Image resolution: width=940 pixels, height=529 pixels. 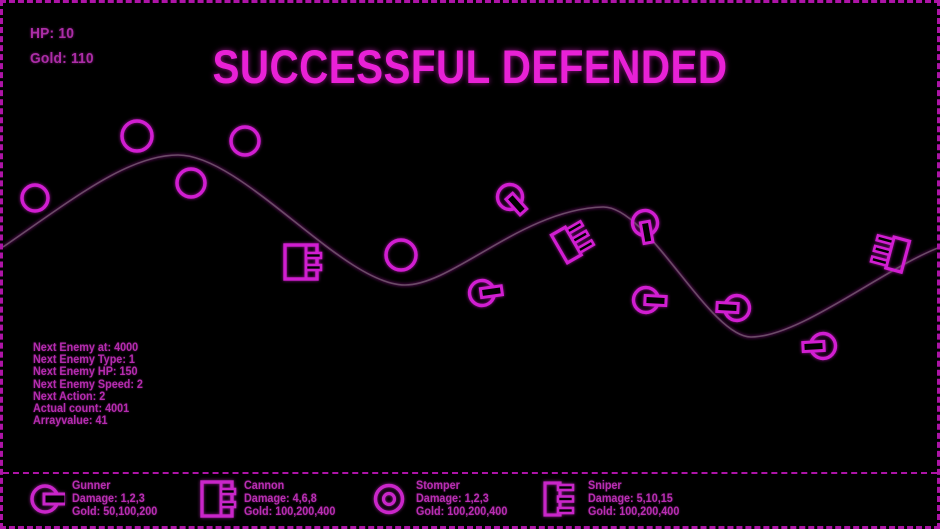 I want to click on gunner-icon, so click(x=47, y=499).